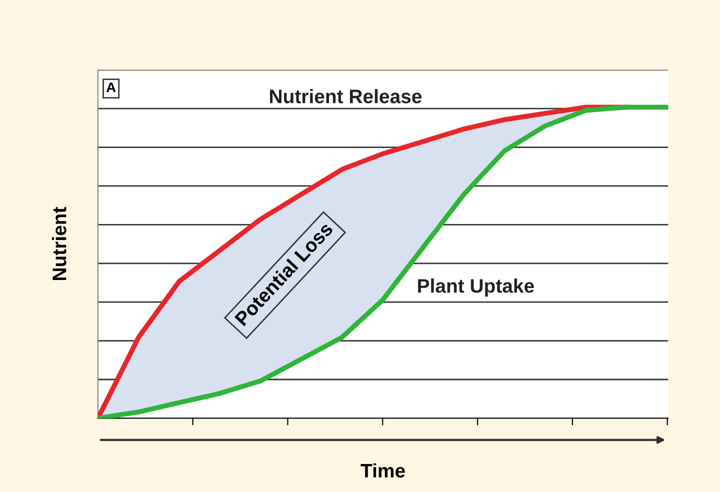  What do you see at coordinates (111, 87) in the screenshot?
I see `text: A` at bounding box center [111, 87].